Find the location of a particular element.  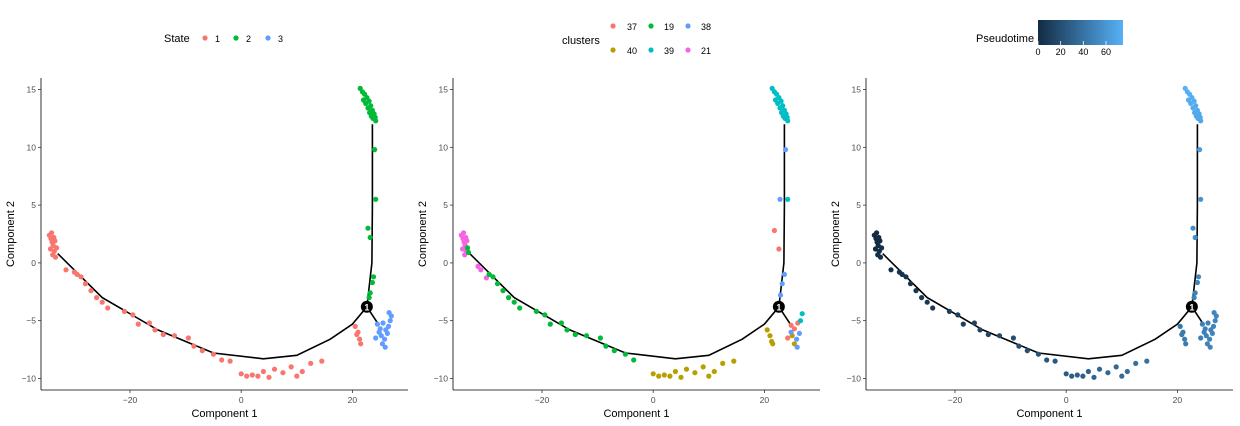

legend-label-39: 39 is located at coordinates (669, 51).